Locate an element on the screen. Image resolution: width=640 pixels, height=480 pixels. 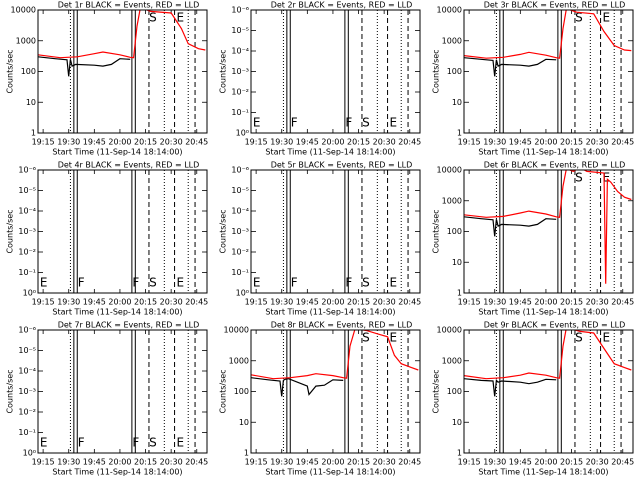
x-tick-label: 19:30 is located at coordinates (494, 302).